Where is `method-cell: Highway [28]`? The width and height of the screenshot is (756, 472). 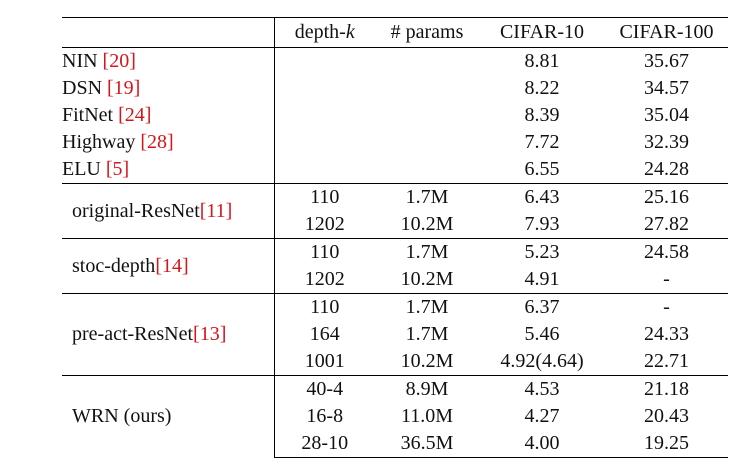
method-cell: Highway [28] is located at coordinates (168, 142).